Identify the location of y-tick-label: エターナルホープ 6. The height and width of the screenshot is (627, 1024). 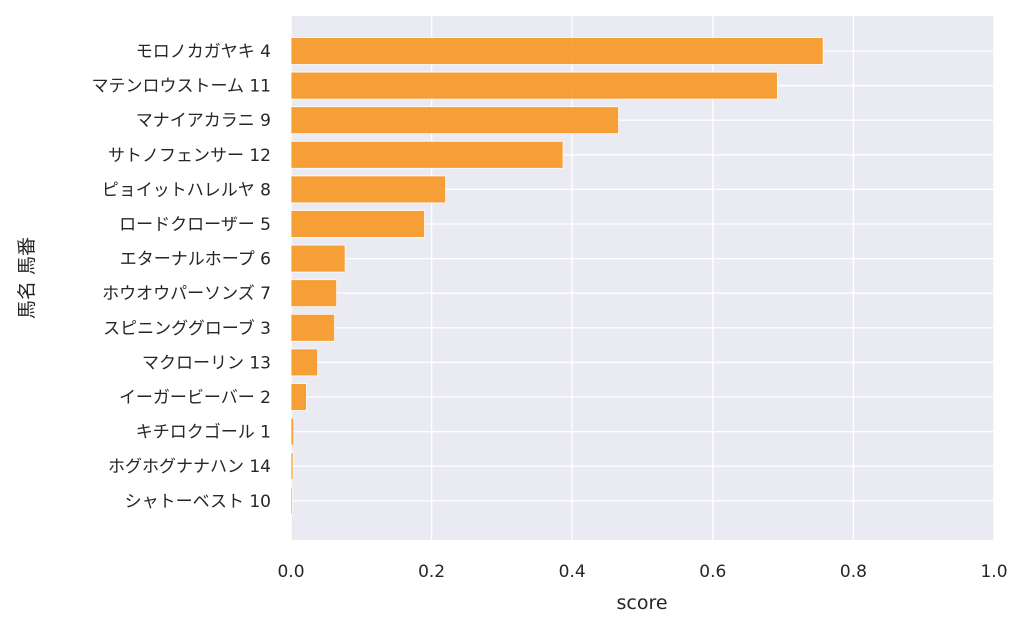
(195, 260).